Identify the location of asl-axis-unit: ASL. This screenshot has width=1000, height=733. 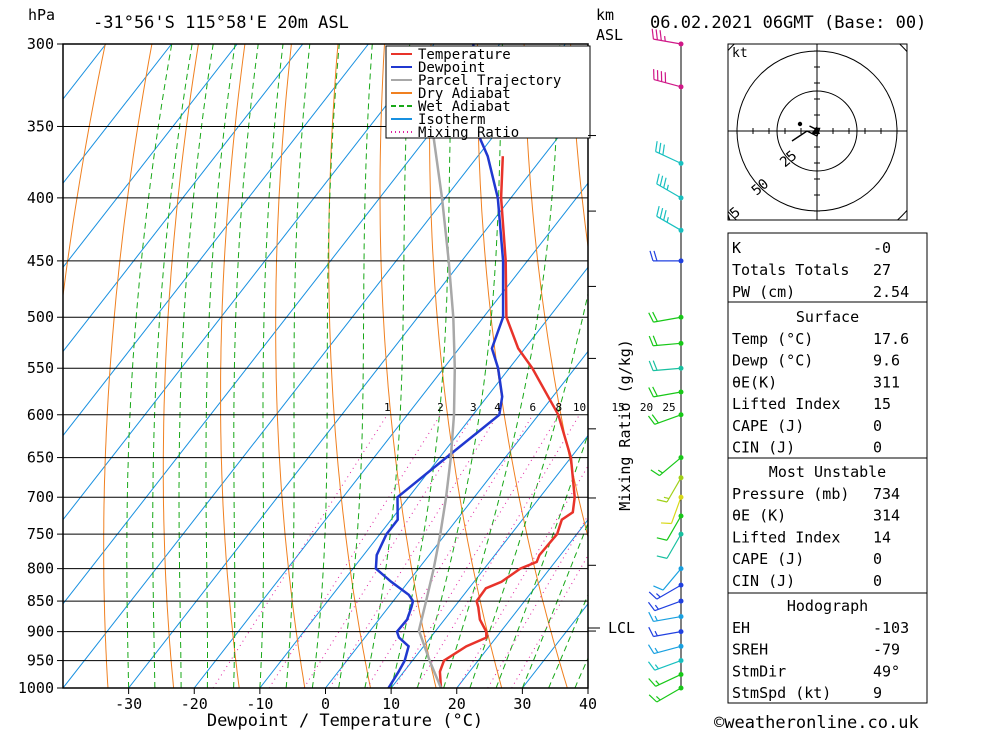
(609, 35).